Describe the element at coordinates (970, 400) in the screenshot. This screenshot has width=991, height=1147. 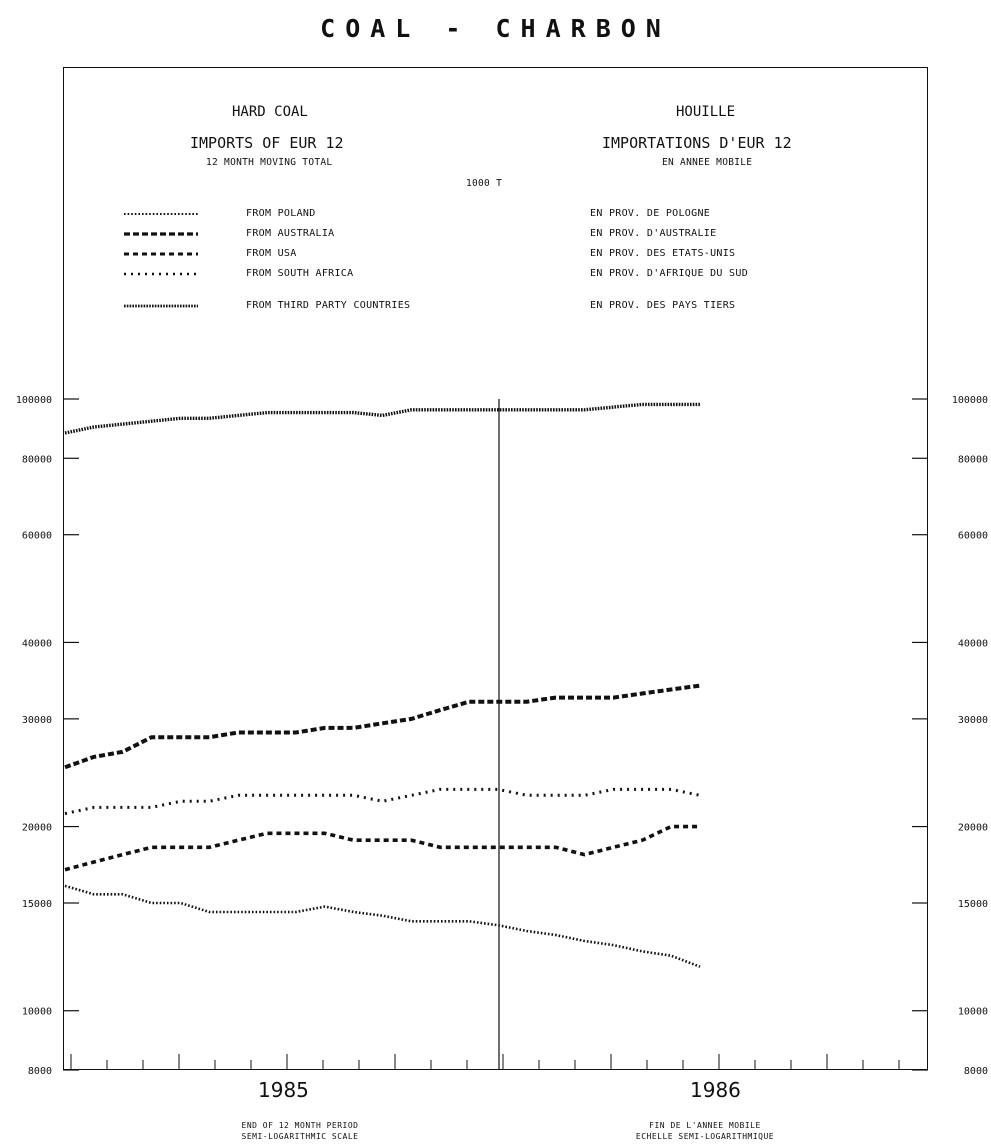
I see `y-tick-label-right: 100000` at that location.